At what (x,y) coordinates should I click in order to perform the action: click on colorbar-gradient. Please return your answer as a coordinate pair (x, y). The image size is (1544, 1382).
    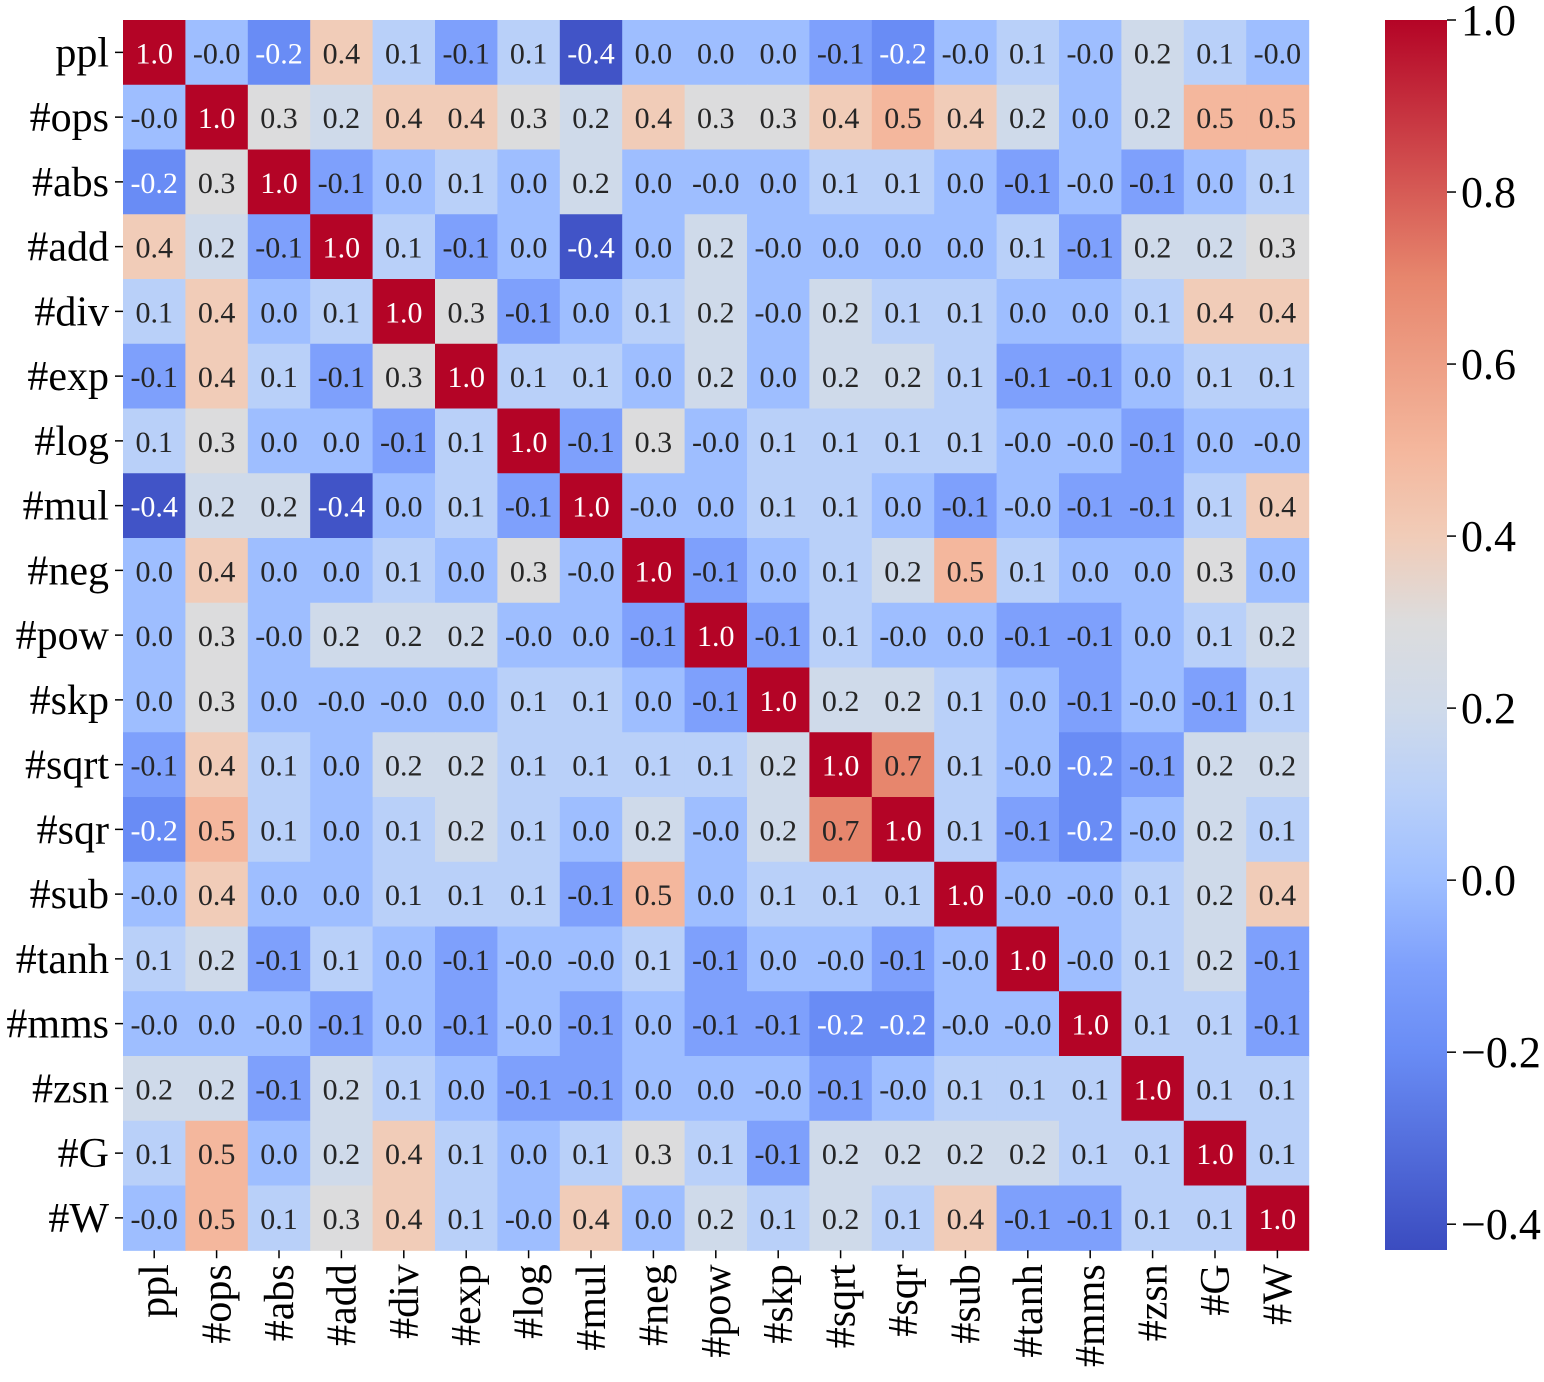
    Looking at the image, I should click on (1416, 635).